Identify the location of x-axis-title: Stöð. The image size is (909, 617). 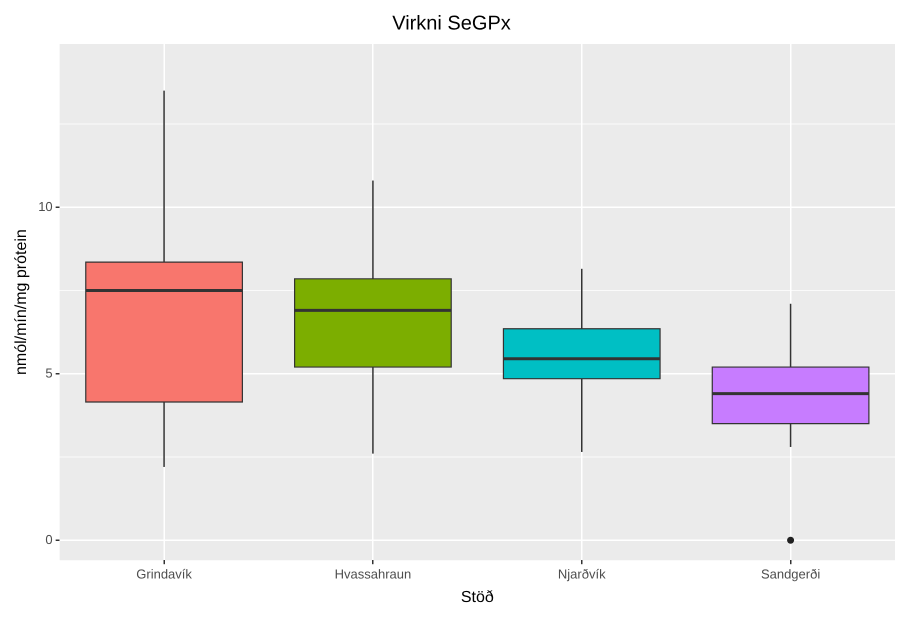
(477, 597).